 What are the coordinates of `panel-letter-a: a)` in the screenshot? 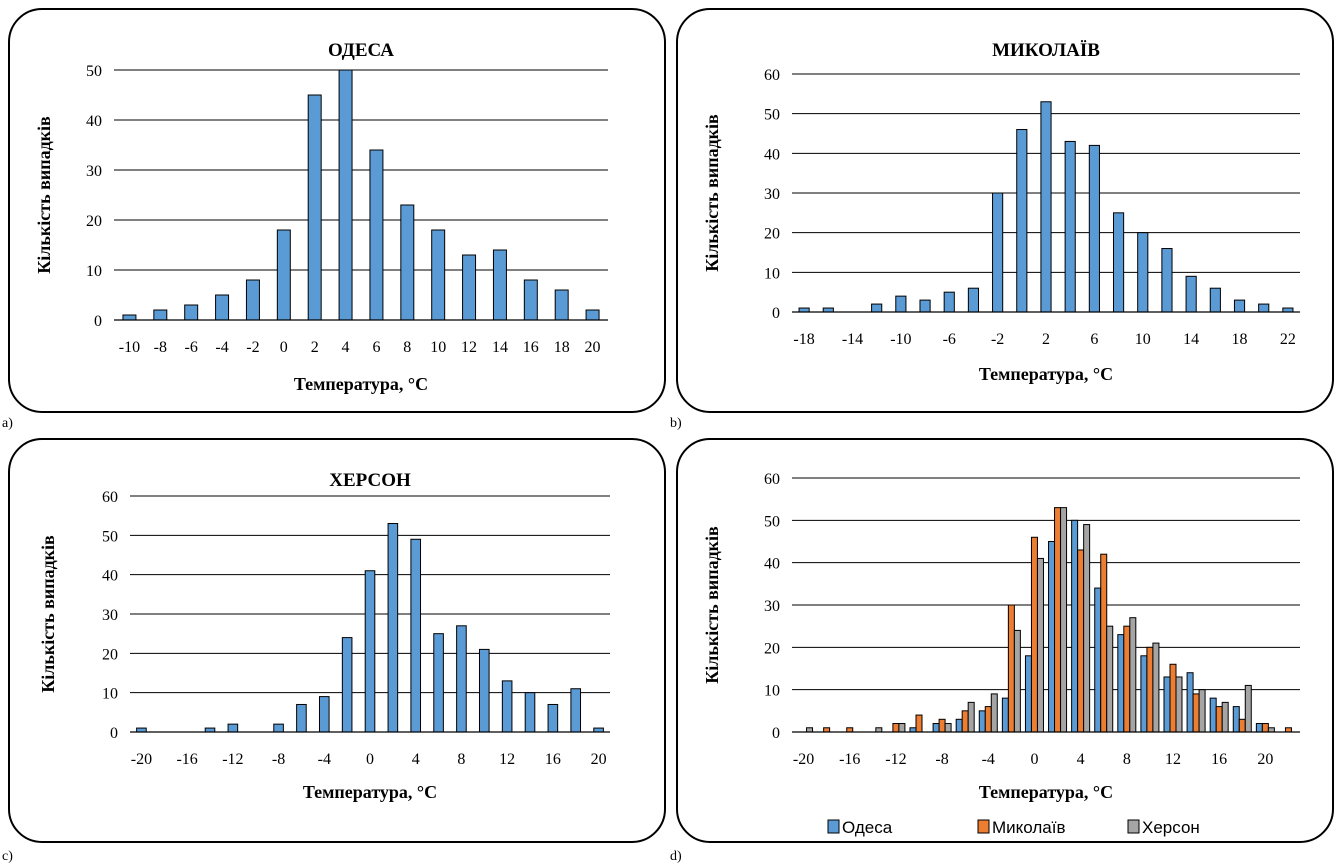 It's located at (7, 423).